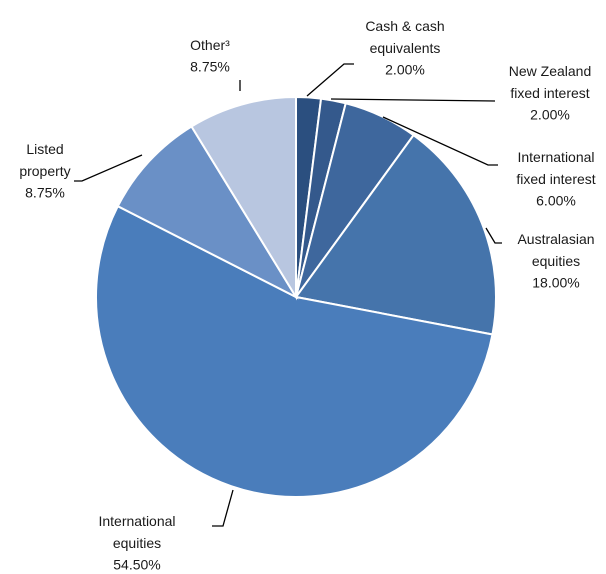 This screenshot has height=574, width=606. I want to click on slice-label: International equities, so click(136, 532).